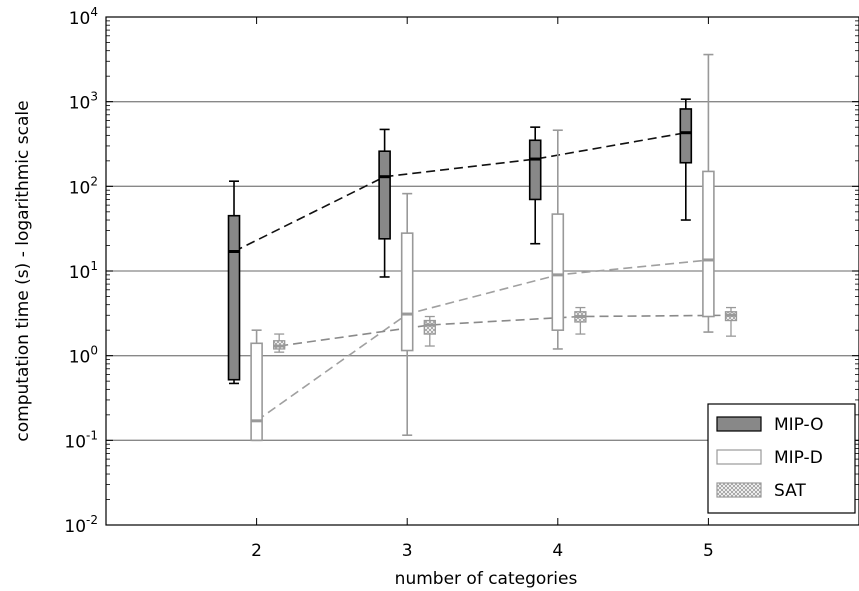 Image resolution: width=859 pixels, height=591 pixels. What do you see at coordinates (83, 186) in the screenshot?
I see `y-tick-label: 10²` at bounding box center [83, 186].